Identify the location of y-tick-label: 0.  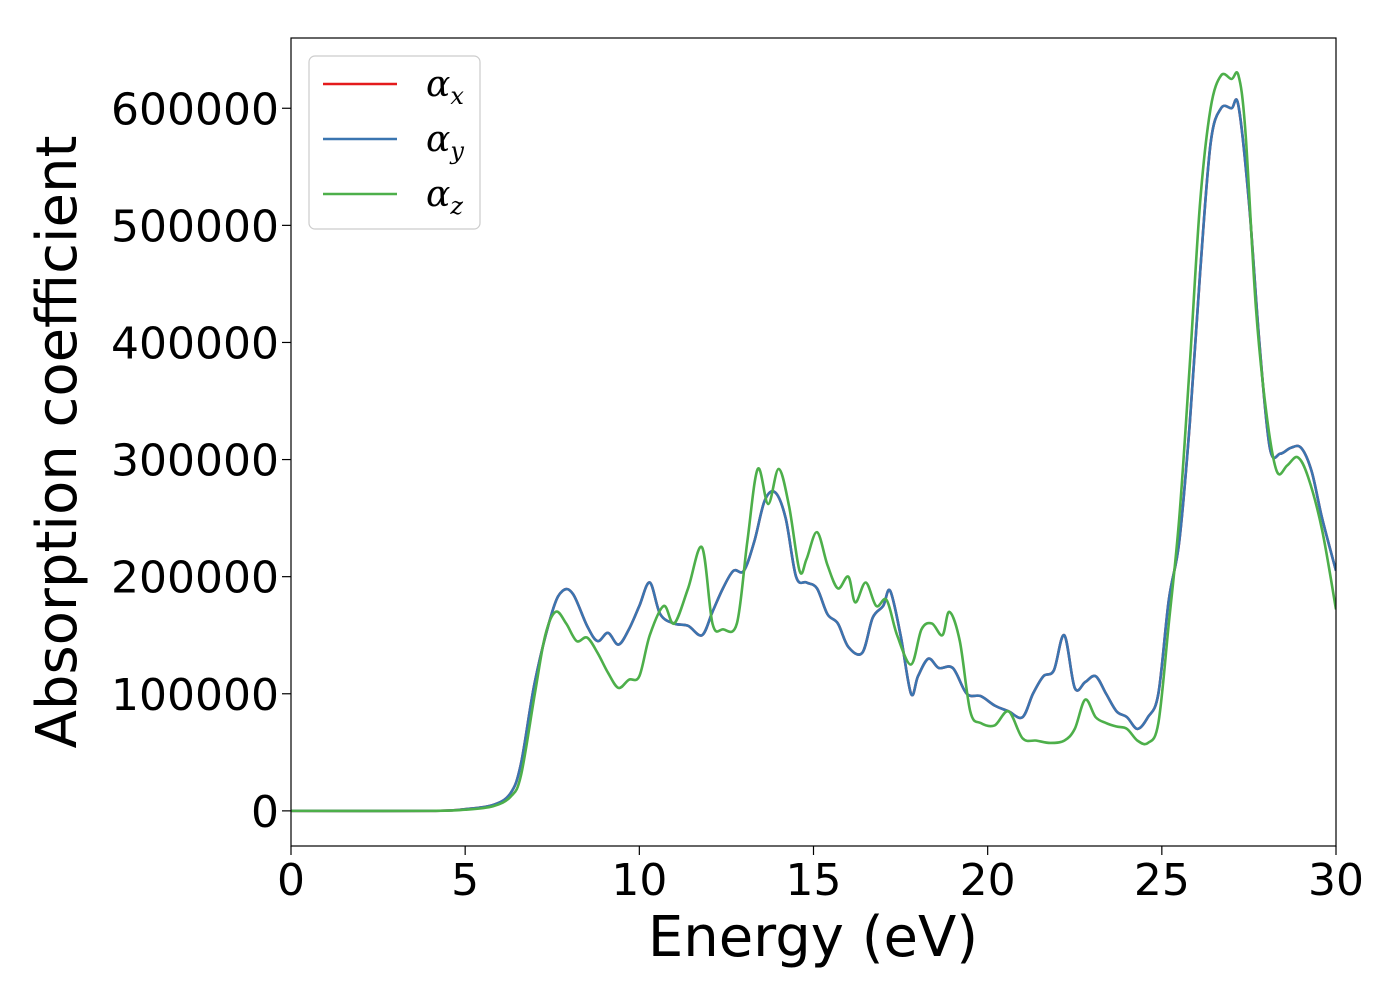
(265, 812).